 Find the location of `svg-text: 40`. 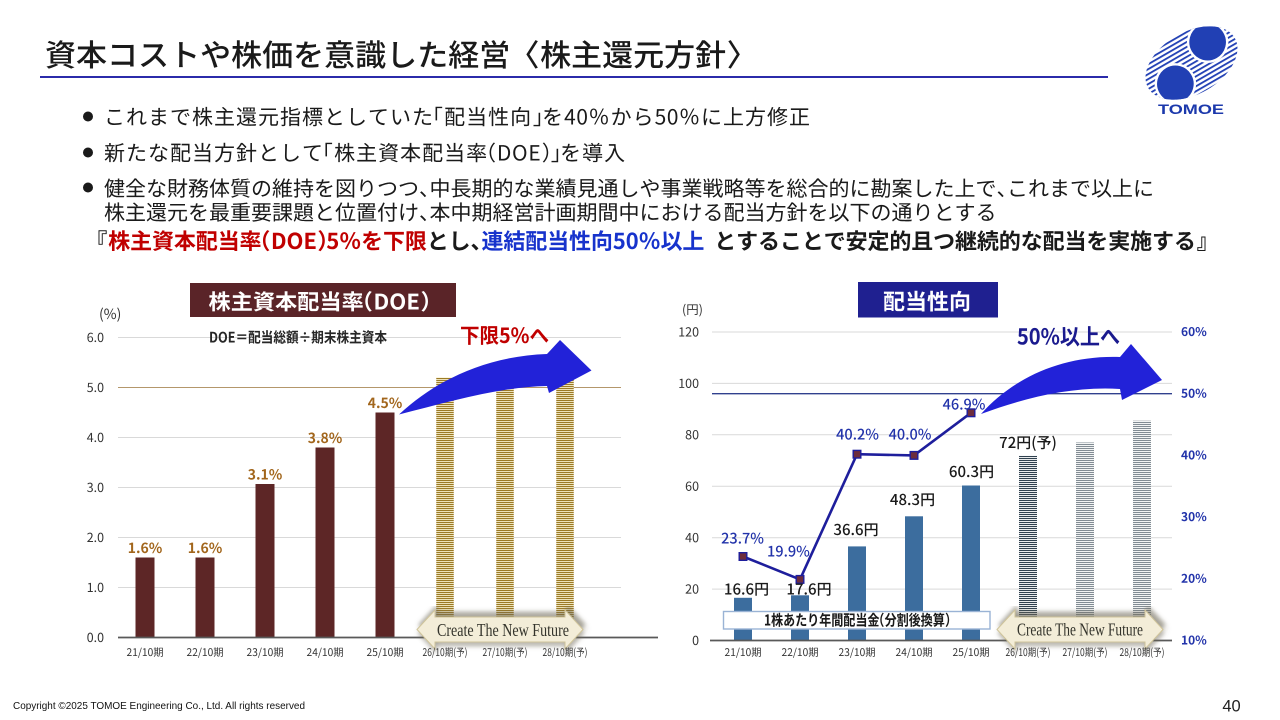

svg-text: 40 is located at coordinates (1231, 707).